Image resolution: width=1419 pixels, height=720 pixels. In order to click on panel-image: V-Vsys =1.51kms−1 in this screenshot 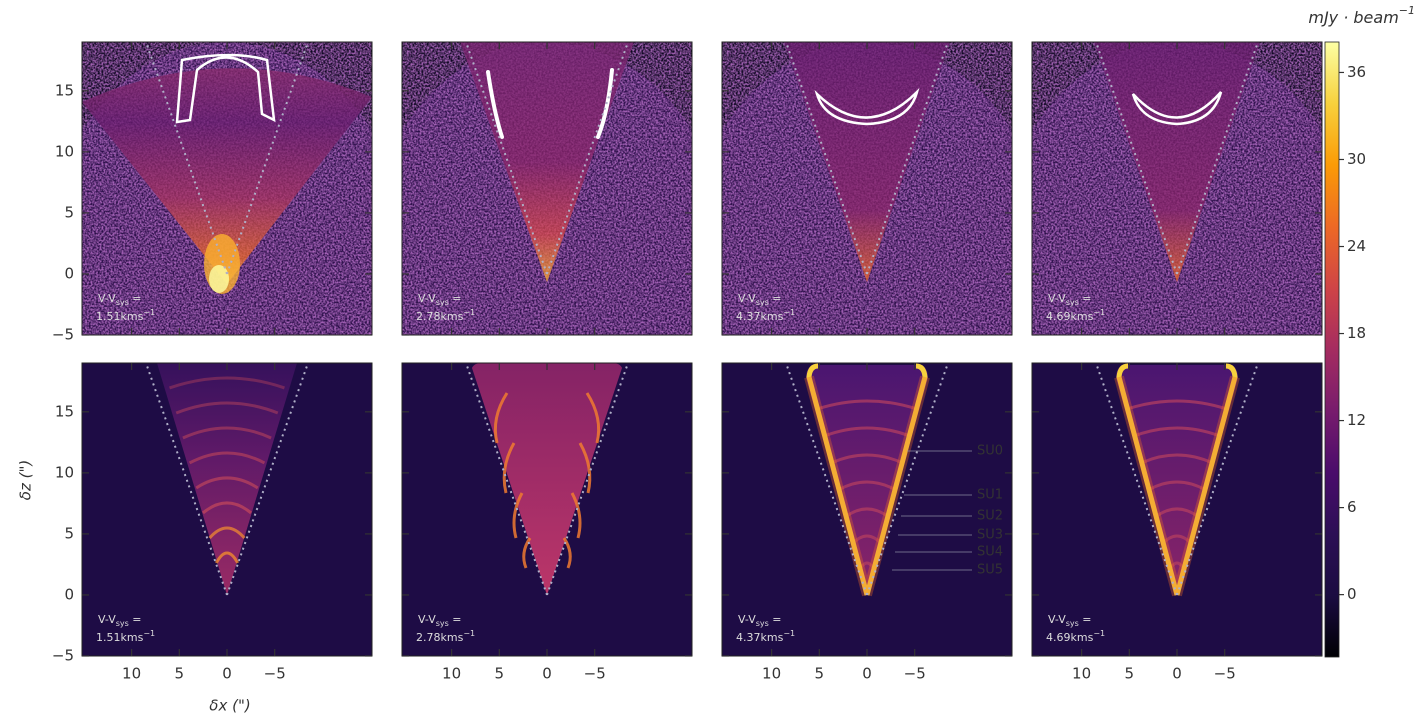, I will do `click(227, 188)`.